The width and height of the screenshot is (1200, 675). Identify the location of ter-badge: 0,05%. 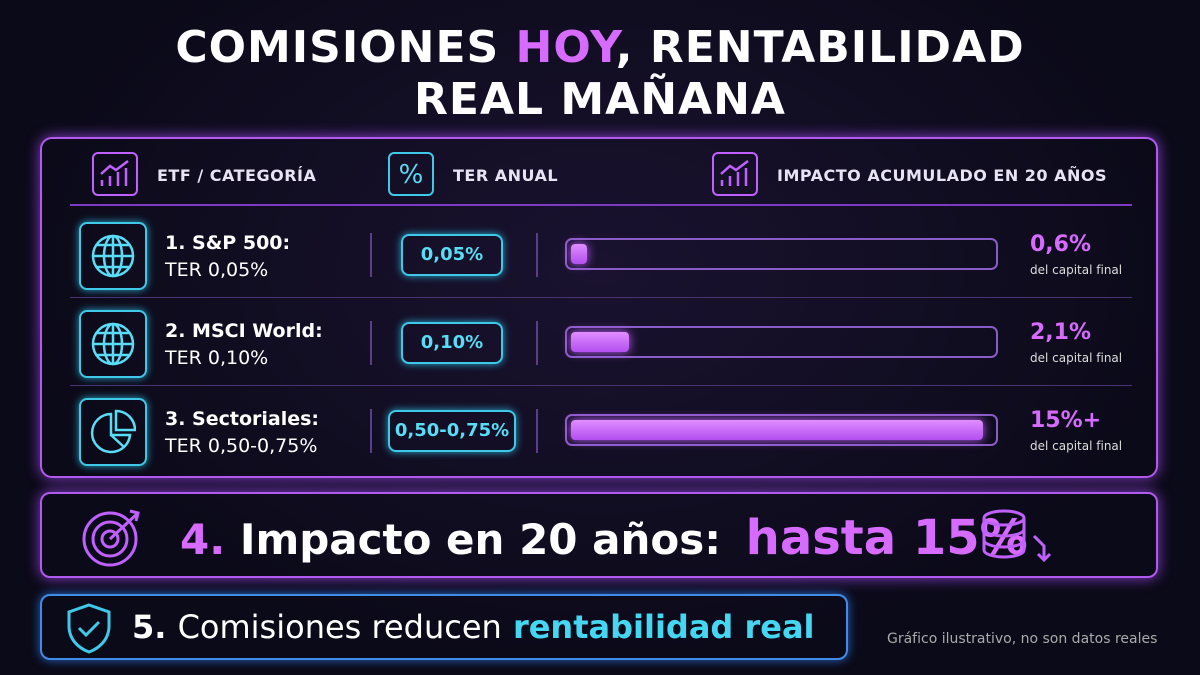
(452, 255).